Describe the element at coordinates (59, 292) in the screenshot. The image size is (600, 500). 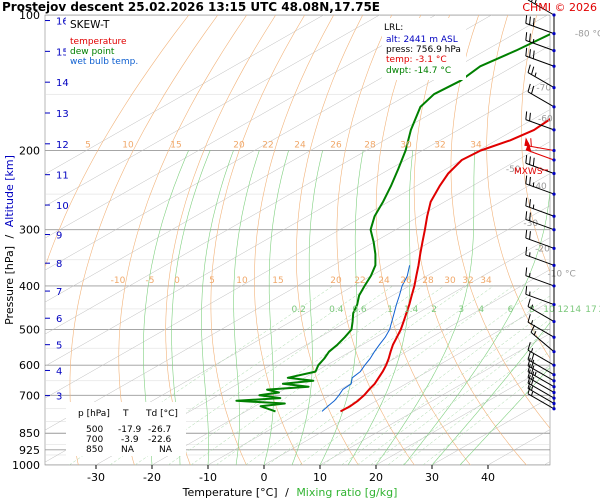
I see `altitude-tick-label: 7` at that location.